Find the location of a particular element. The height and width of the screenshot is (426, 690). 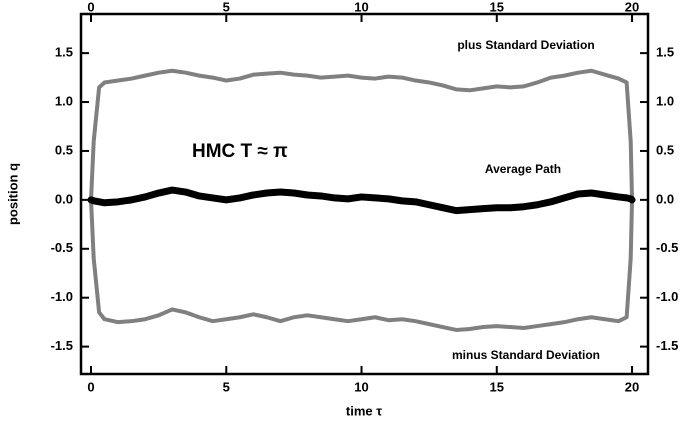

annotation: HMC T ≈ π is located at coordinates (240, 151).